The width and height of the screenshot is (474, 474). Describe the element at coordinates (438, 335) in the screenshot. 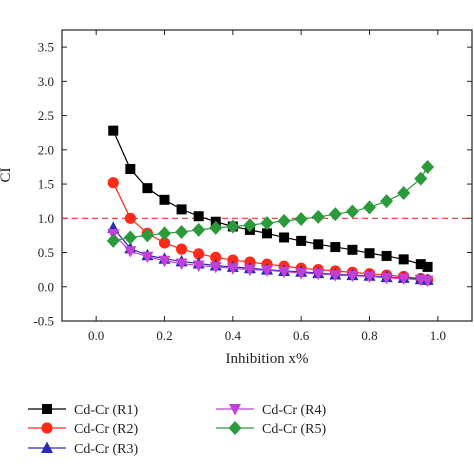

I see `x-tick-label: 1.0` at that location.